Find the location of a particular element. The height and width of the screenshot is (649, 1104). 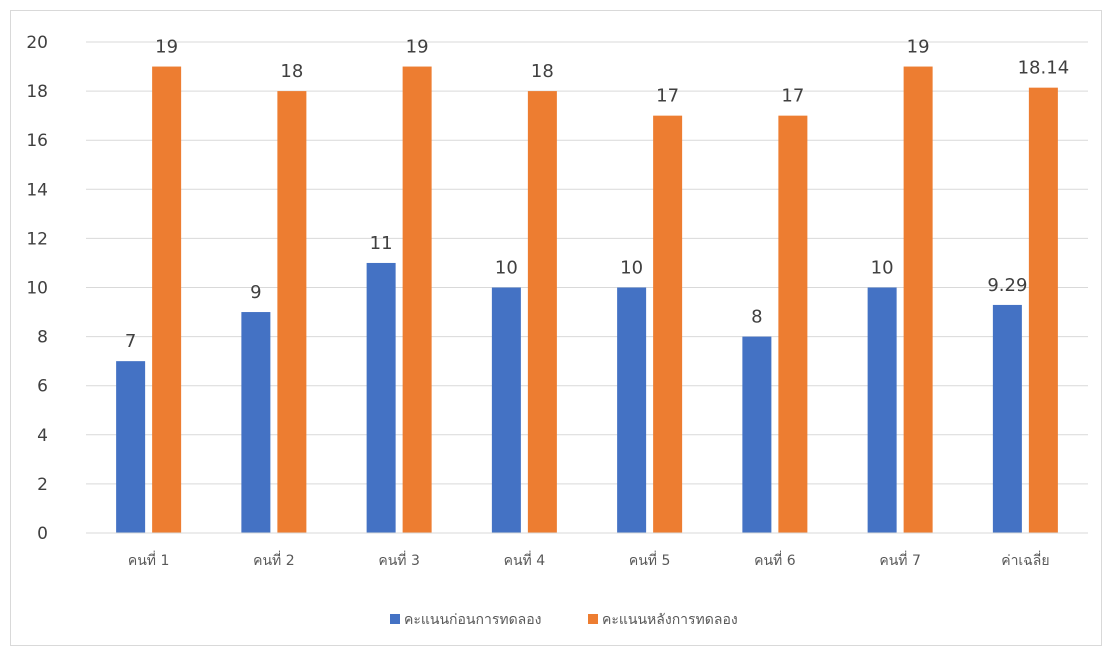

data-label: 18.14 is located at coordinates (1044, 68).